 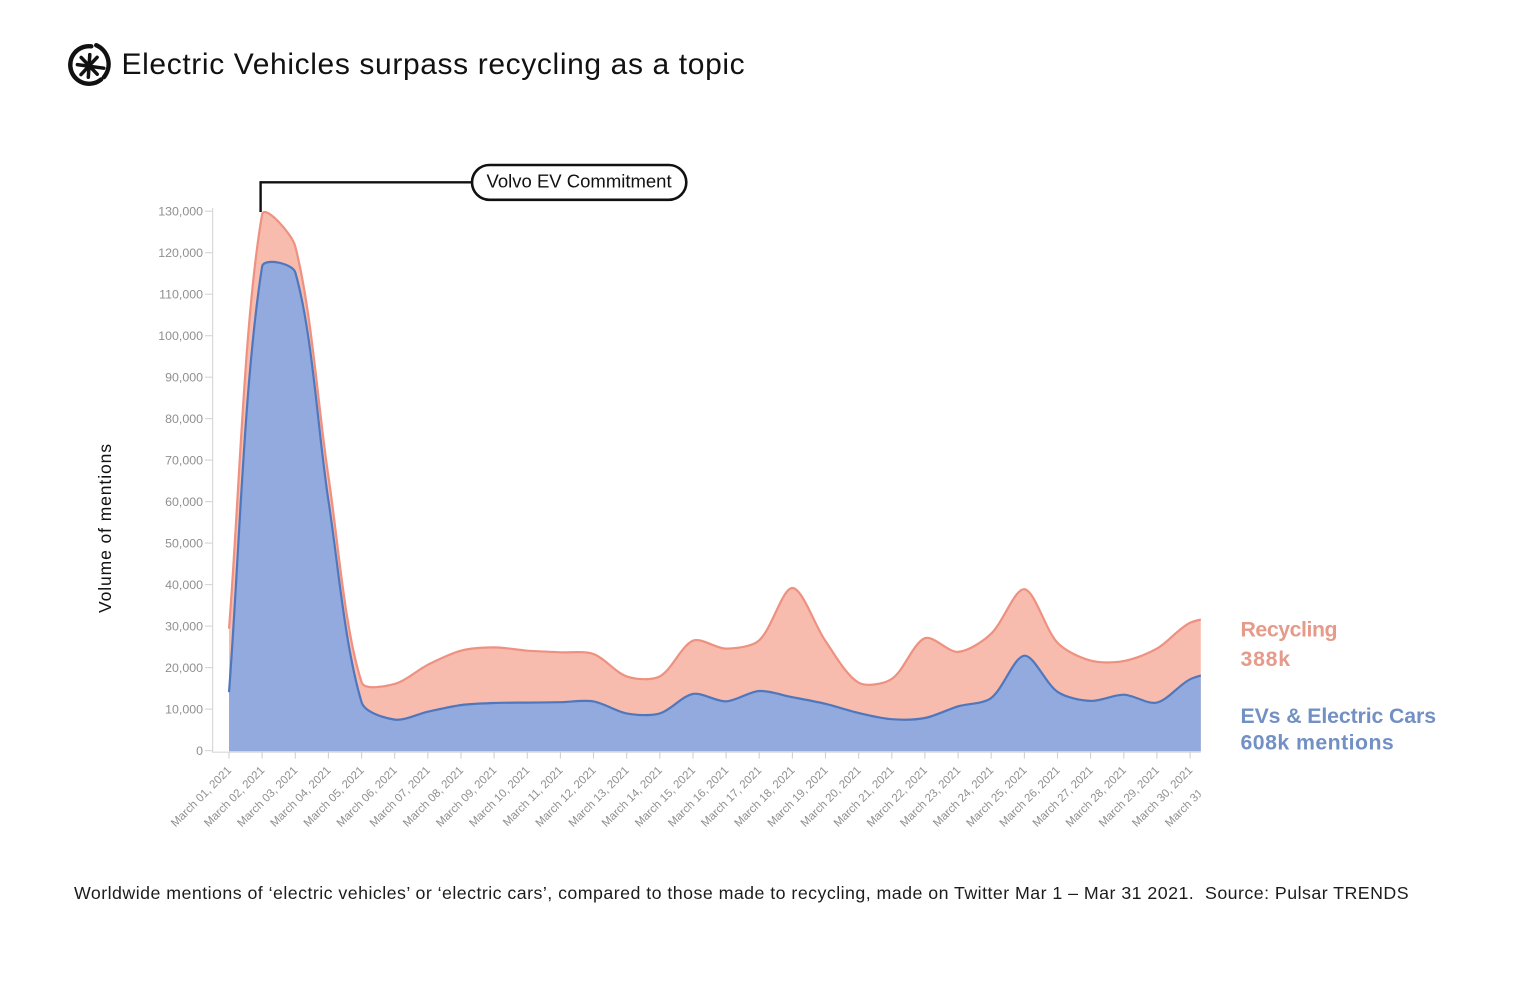 What do you see at coordinates (1338, 716) in the screenshot?
I see `svg-text: EVs & Electric Cars` at bounding box center [1338, 716].